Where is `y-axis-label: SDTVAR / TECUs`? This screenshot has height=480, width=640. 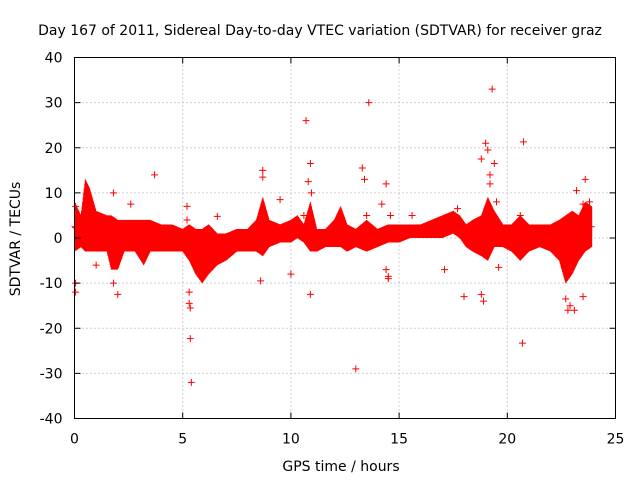 y-axis-label: SDTVAR / TECUs is located at coordinates (16, 239).